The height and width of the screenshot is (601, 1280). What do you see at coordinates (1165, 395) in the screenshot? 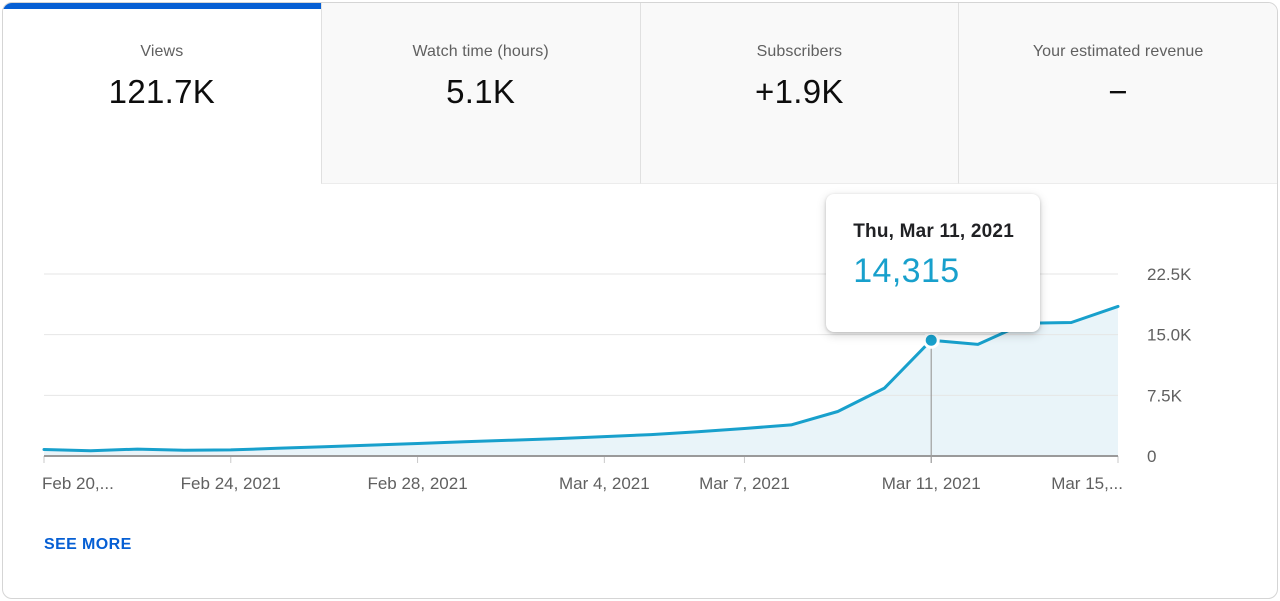
I see `y-axis-label: 7.5K` at bounding box center [1165, 395].